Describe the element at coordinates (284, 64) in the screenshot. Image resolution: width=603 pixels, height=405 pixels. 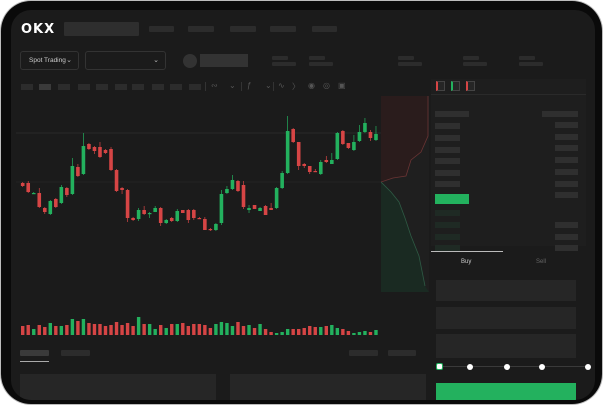
I see `stat-value` at that location.